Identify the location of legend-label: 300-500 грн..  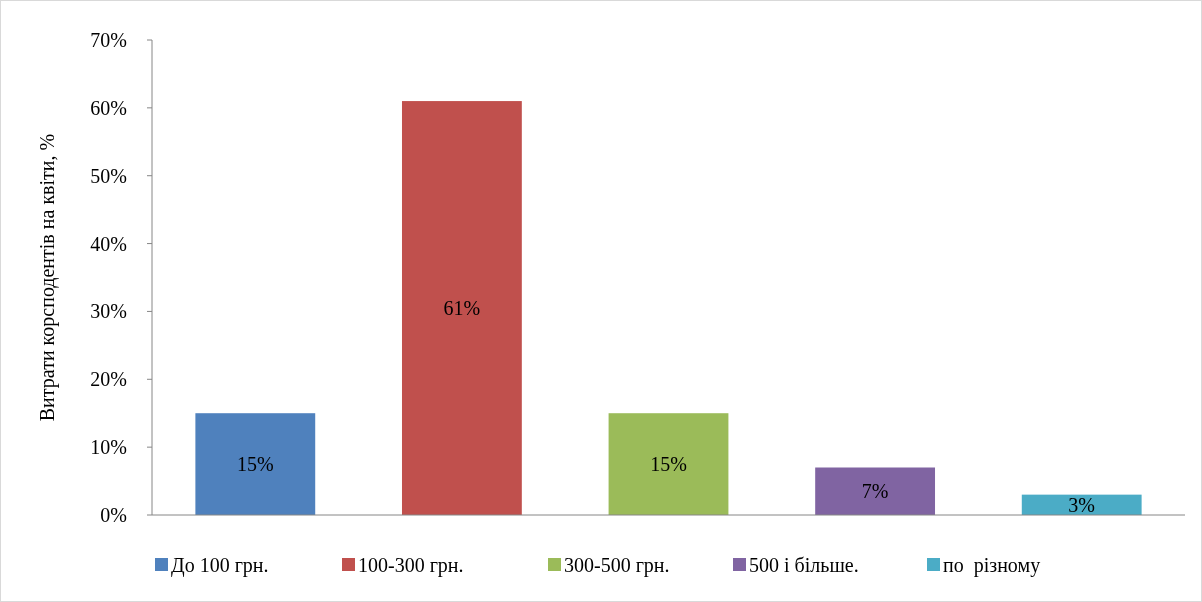
(617, 565).